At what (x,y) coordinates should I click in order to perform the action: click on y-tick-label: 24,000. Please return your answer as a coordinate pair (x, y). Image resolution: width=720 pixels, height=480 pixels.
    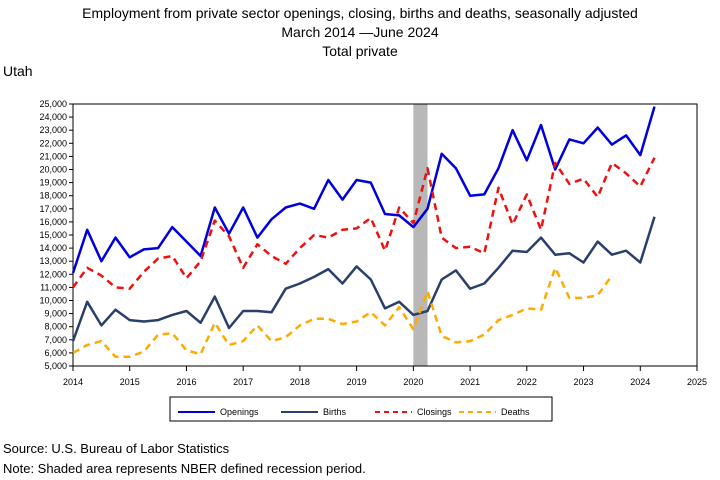
    Looking at the image, I should click on (53, 117).